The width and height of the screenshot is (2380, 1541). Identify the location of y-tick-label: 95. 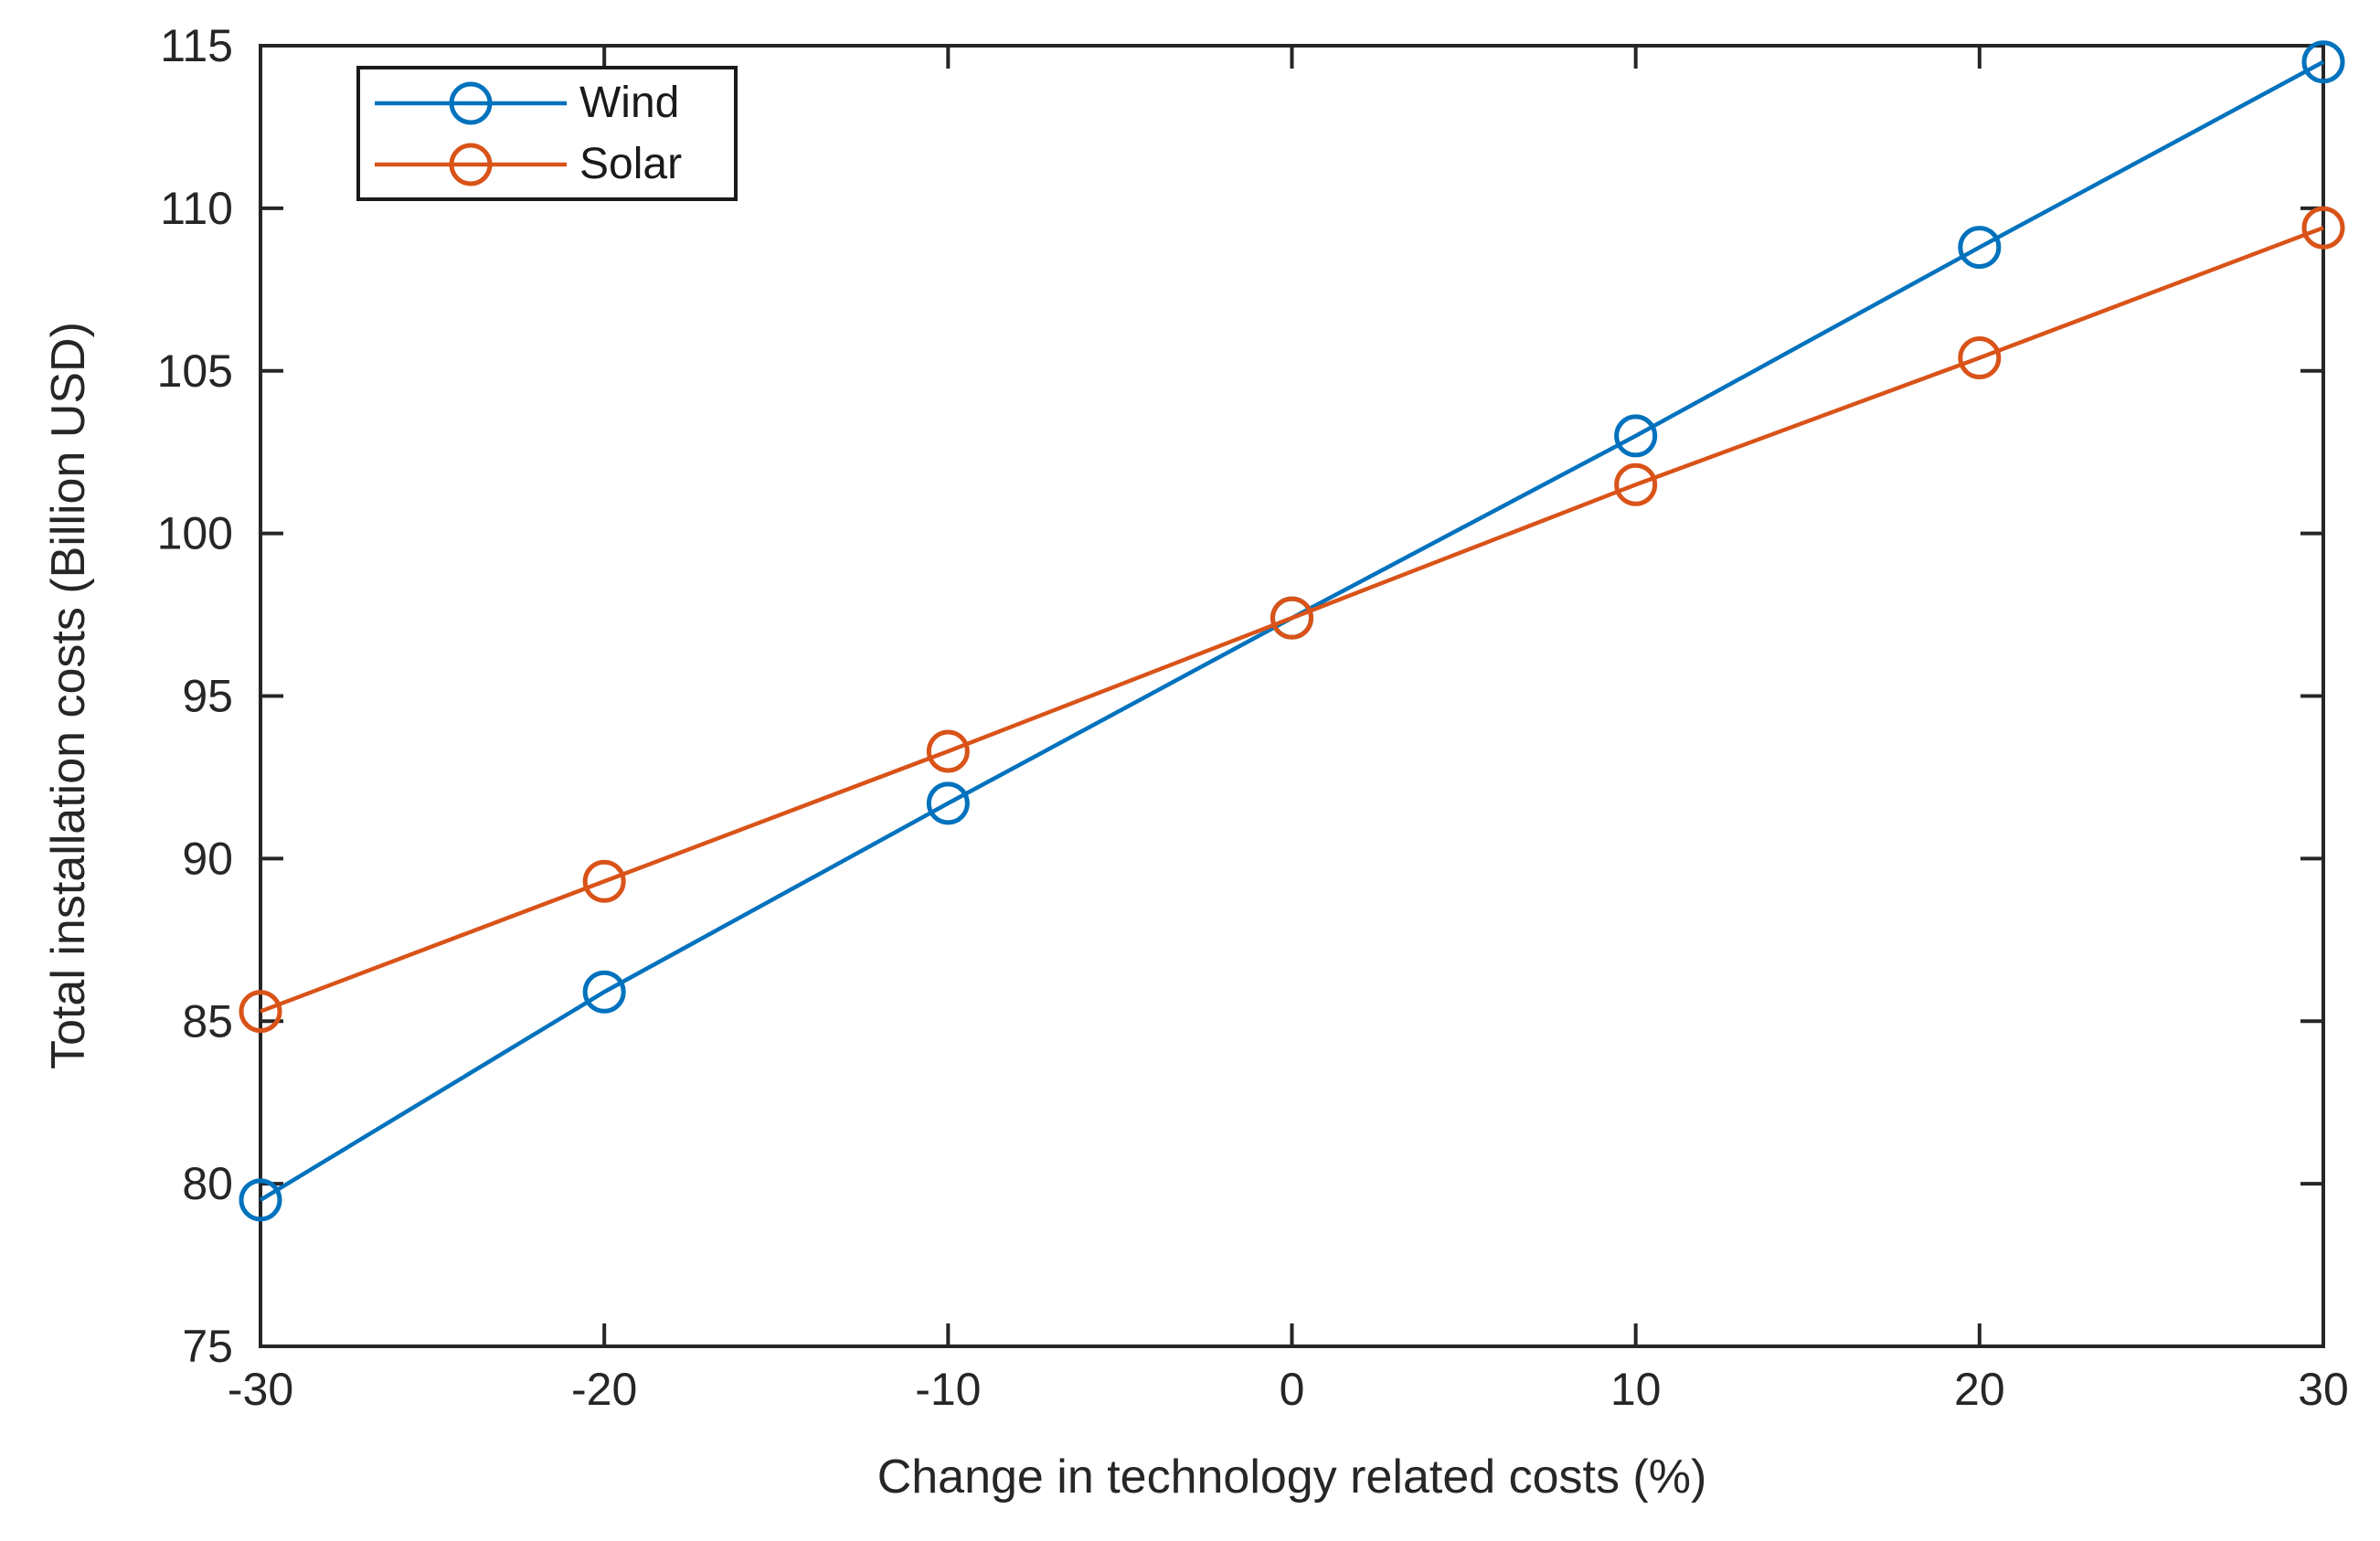
(208, 696).